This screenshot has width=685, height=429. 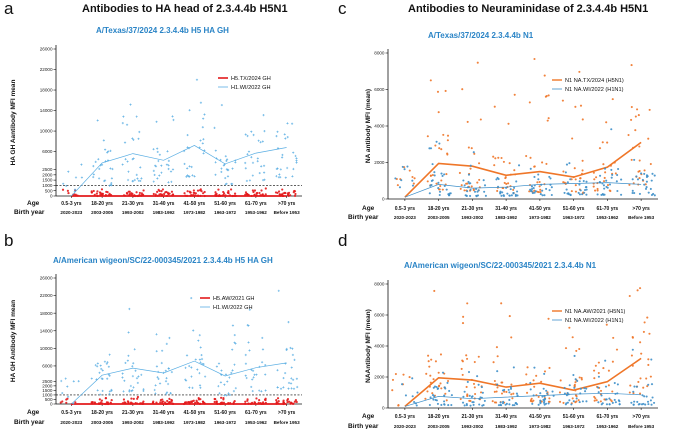 What do you see at coordinates (287, 413) in the screenshot?
I see `age-label: >70 yrs` at bounding box center [287, 413].